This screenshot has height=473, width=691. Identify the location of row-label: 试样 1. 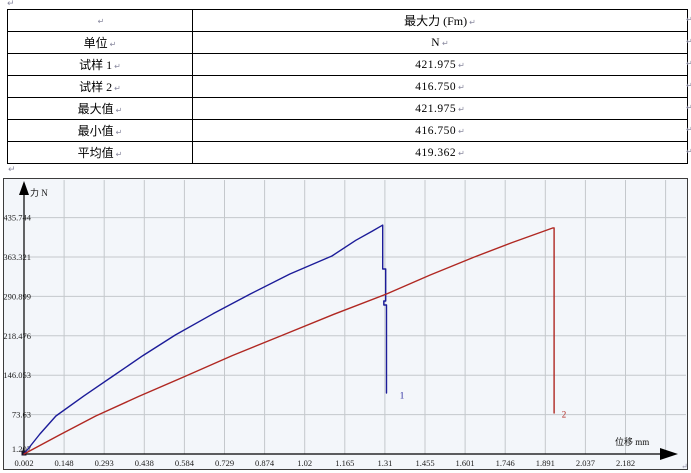
(96, 65).